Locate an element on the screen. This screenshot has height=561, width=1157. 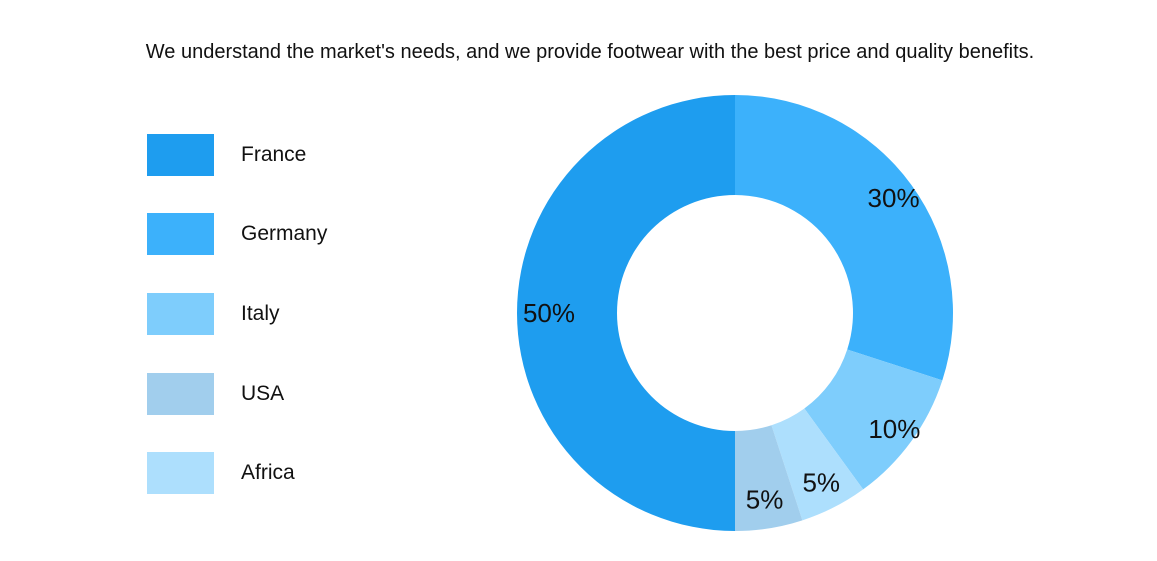
legend-item-germany: Germany is located at coordinates (307, 234).